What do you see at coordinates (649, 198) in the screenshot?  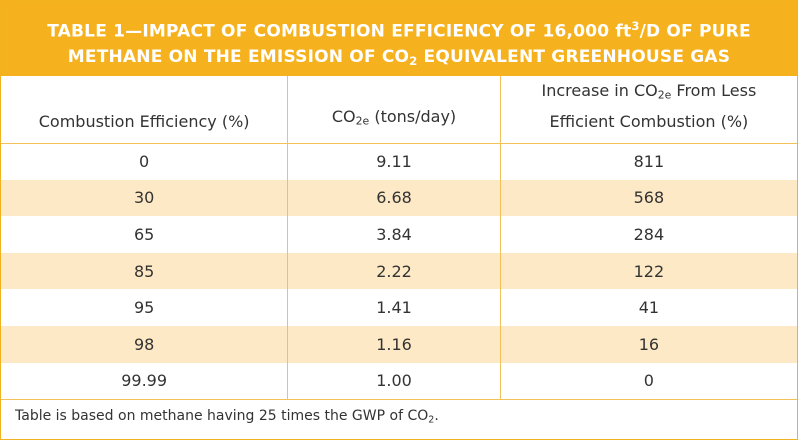 I see `table-cell: 568` at bounding box center [649, 198].